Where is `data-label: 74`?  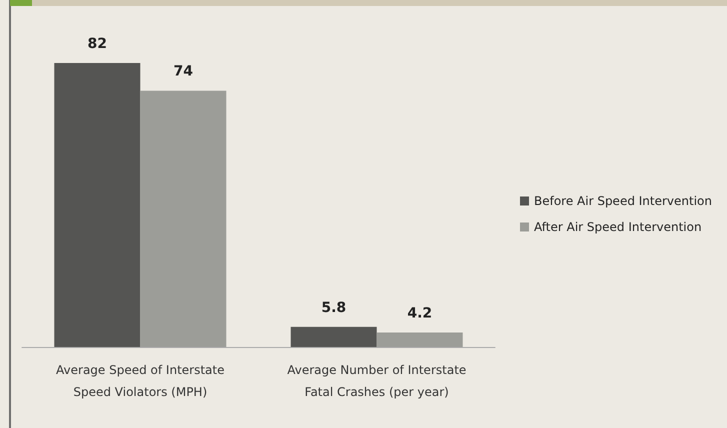
data-label: 74 is located at coordinates (184, 72).